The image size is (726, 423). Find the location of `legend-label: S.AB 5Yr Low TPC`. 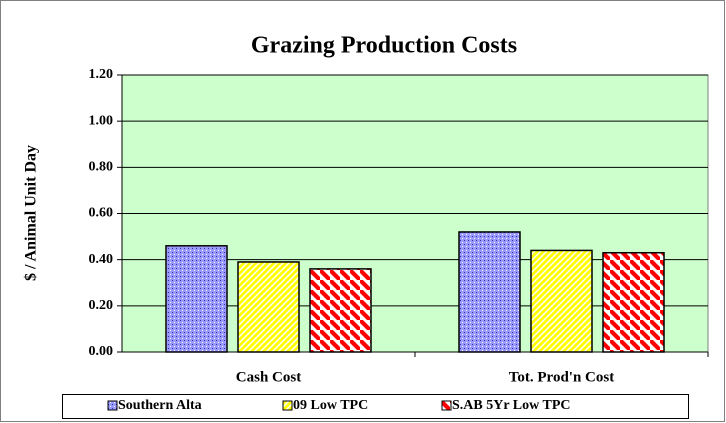

legend-label: S.AB 5Yr Low TPC is located at coordinates (511, 405).